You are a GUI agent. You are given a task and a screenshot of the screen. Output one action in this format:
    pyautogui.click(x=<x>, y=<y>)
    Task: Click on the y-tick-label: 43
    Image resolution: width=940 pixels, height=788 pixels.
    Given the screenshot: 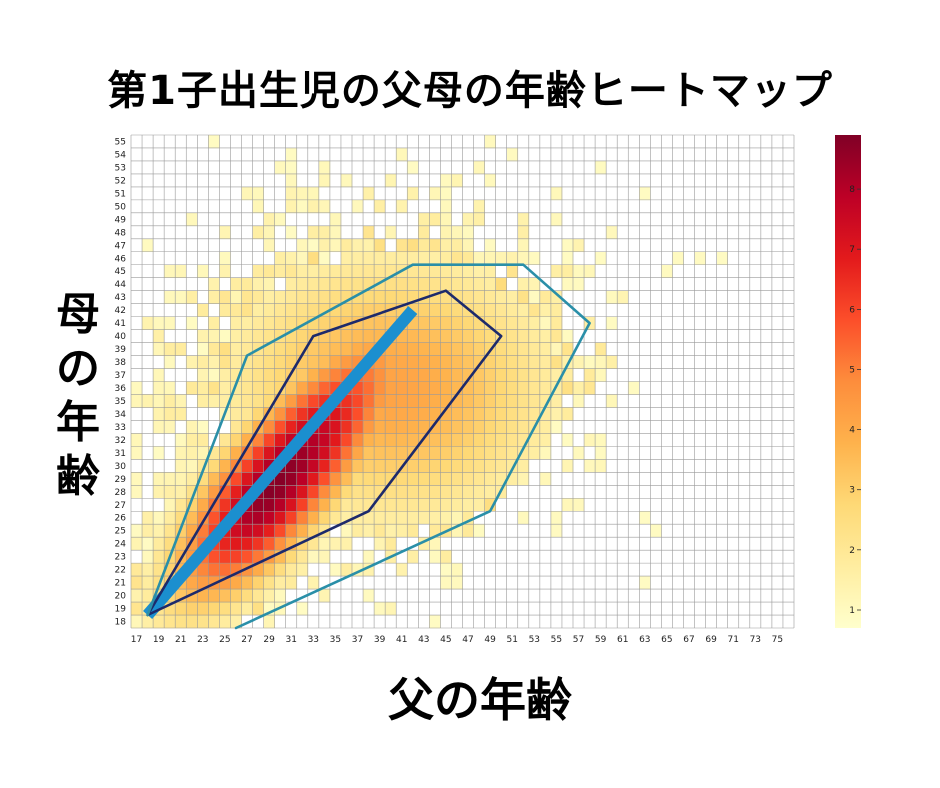 What is the action you would take?
    pyautogui.click(x=120, y=298)
    